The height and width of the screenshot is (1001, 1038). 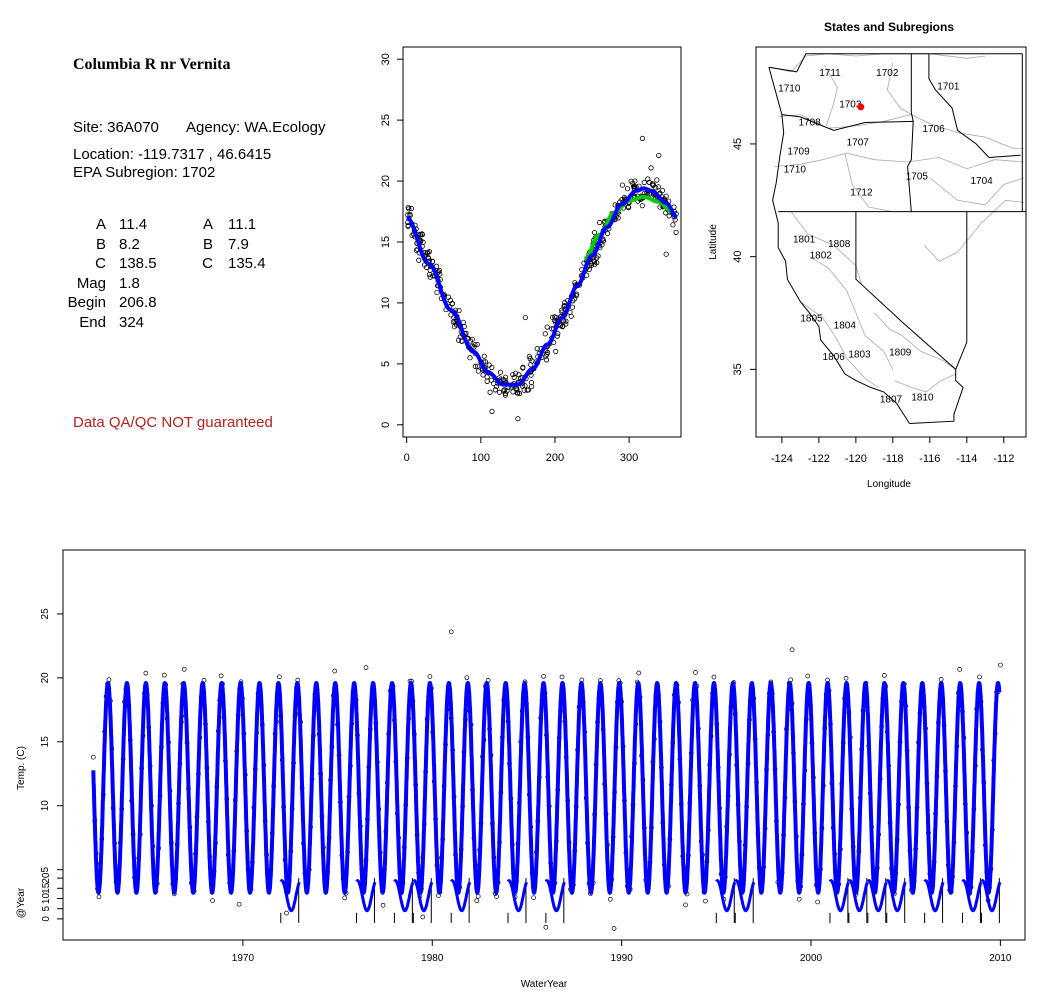 What do you see at coordinates (21, 902) in the screenshot?
I see `inset-ylabel: @Year` at bounding box center [21, 902].